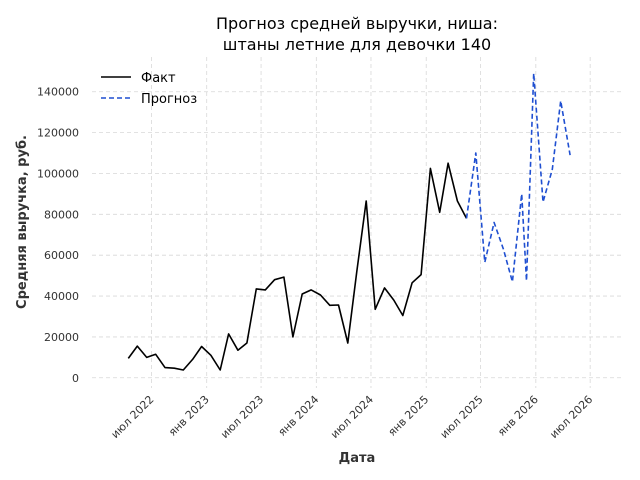 Image resolution: width=640 pixels, height=480 pixels. What do you see at coordinates (357, 458) in the screenshot?
I see `x-axis-label: Дата` at bounding box center [357, 458].